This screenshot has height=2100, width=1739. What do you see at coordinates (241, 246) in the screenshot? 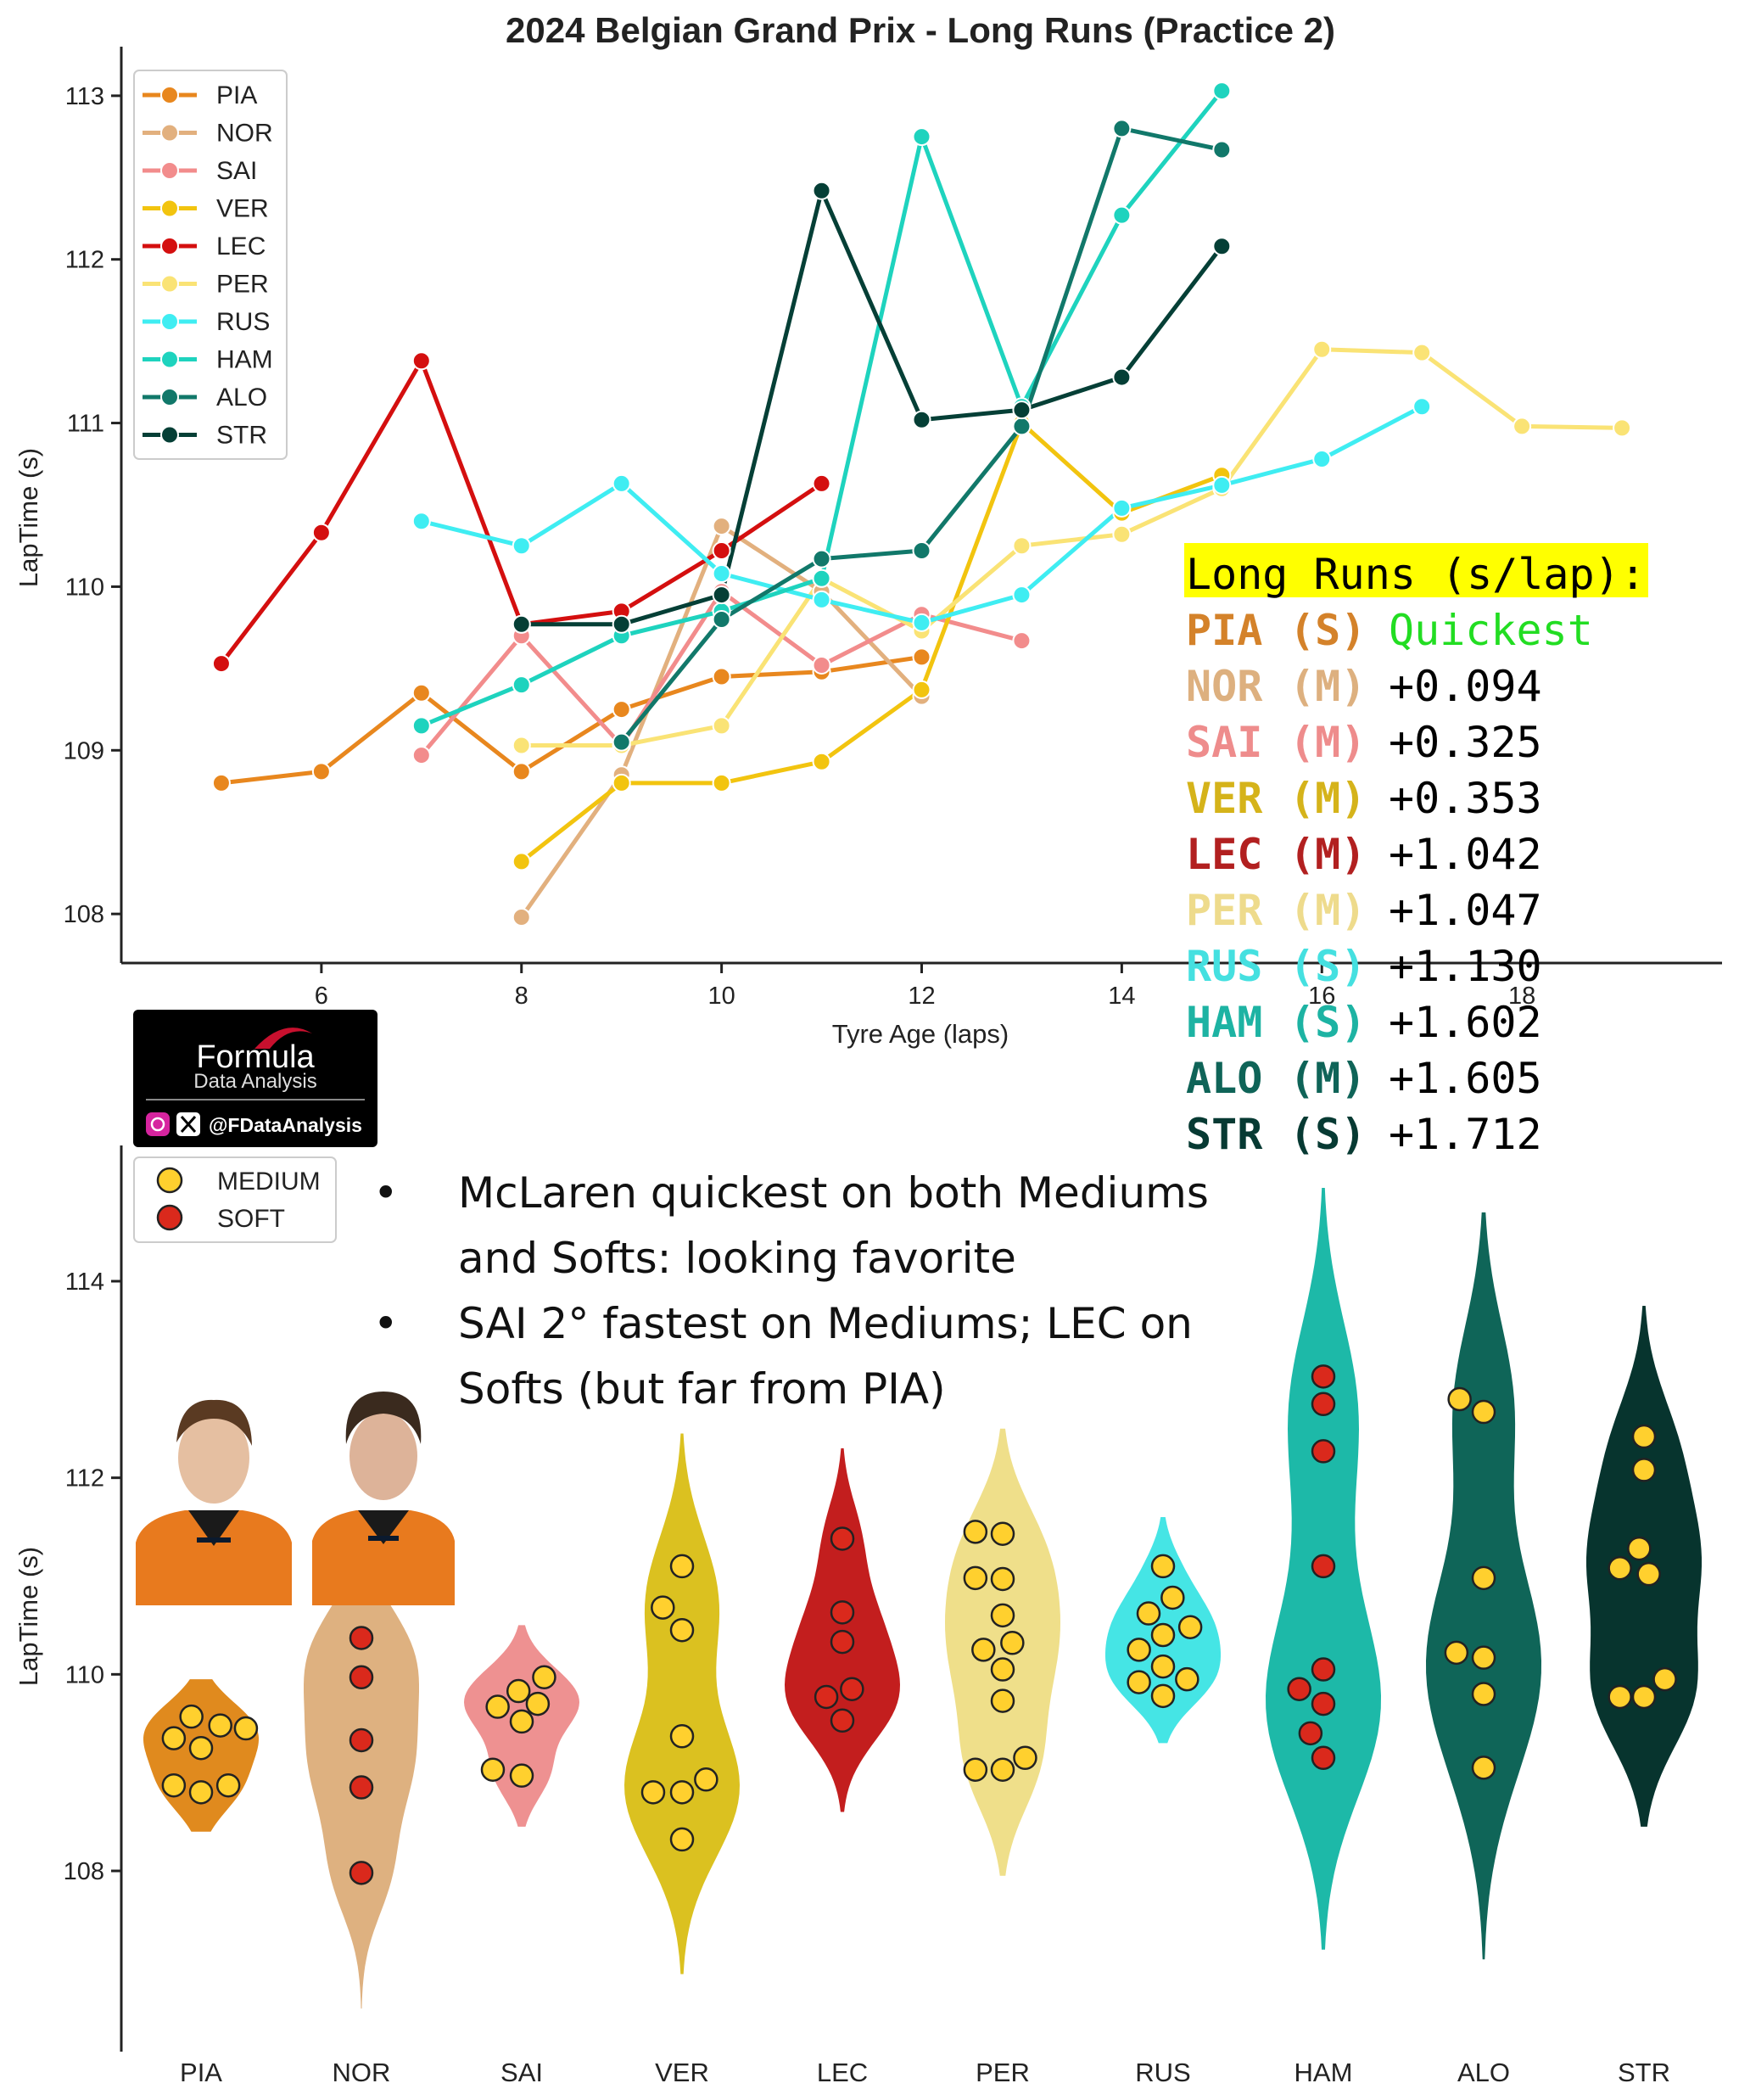
I see `legend-label-lec: LEC` at bounding box center [241, 246].